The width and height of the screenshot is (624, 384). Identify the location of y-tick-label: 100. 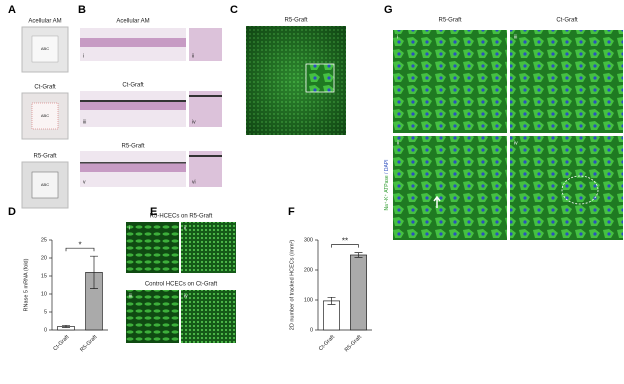
(308, 300).